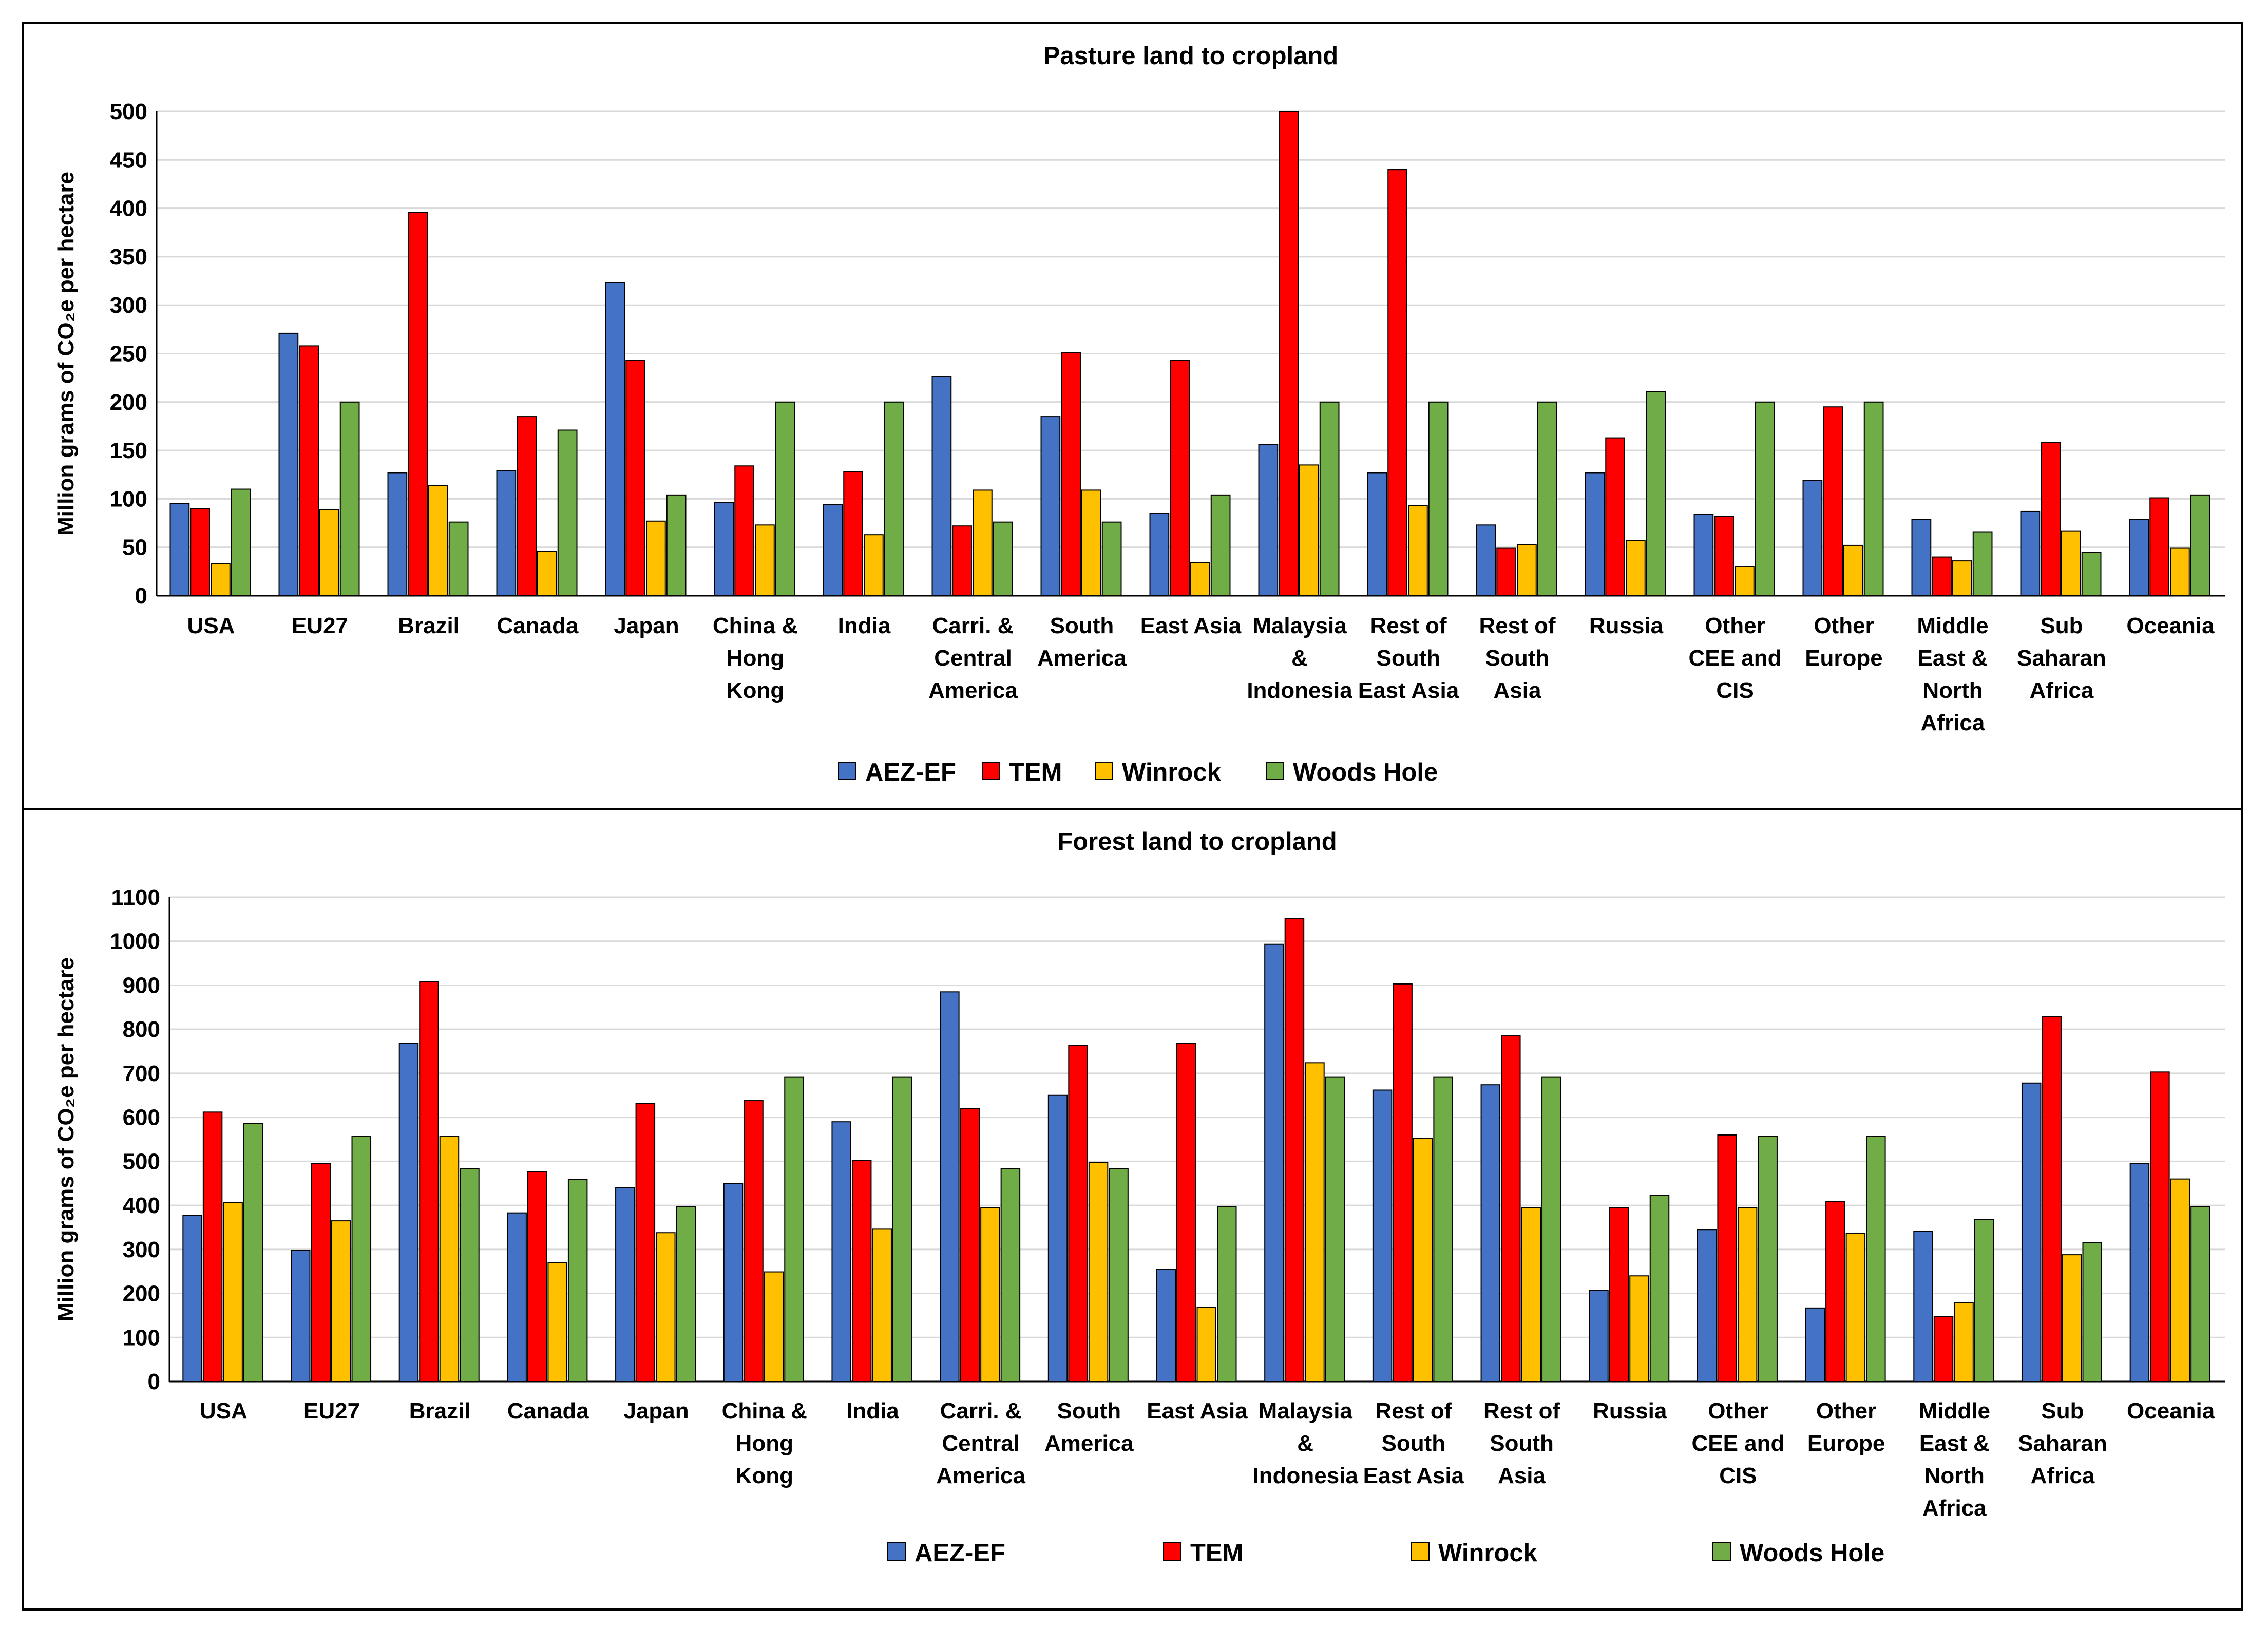 Image resolution: width=2268 pixels, height=1627 pixels. Describe the element at coordinates (1305, 1444) in the screenshot. I see `x-category-label: &` at that location.